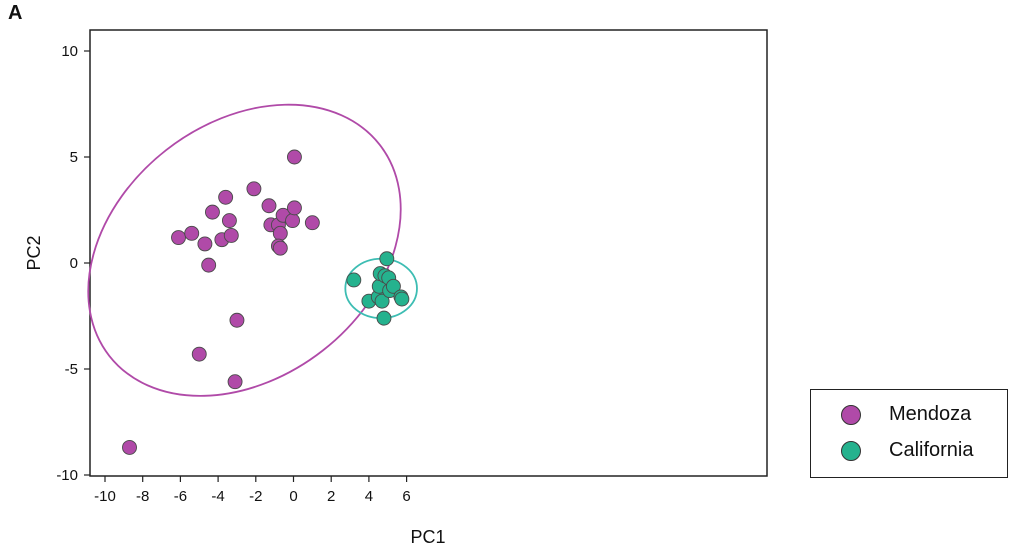 This screenshot has height=556, width=1024. I want to click on x-axis: -10 -8 -6 -4 -2 0 2 4 6, so click(252, 490).